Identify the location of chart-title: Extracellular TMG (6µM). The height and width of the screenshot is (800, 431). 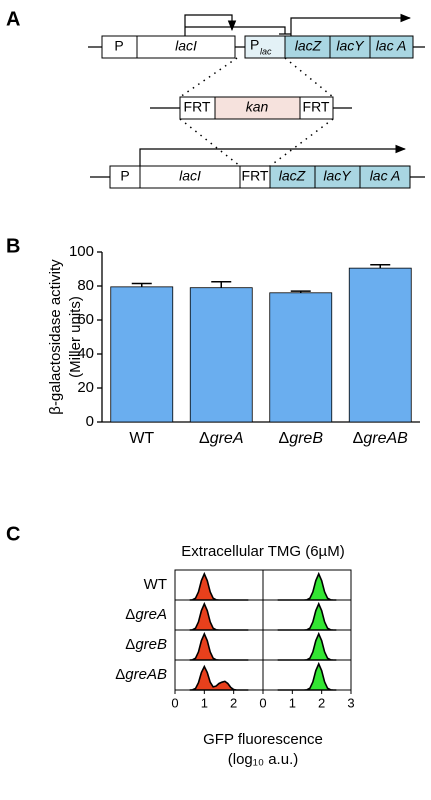
(262, 551).